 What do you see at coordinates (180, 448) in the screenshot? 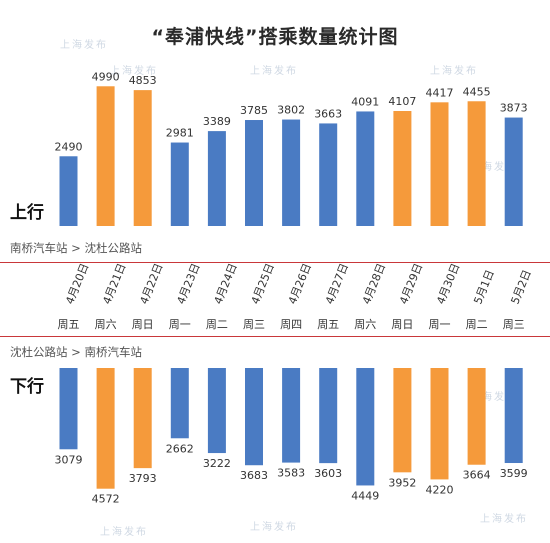
I see `down-value-label: 2662` at bounding box center [180, 448].